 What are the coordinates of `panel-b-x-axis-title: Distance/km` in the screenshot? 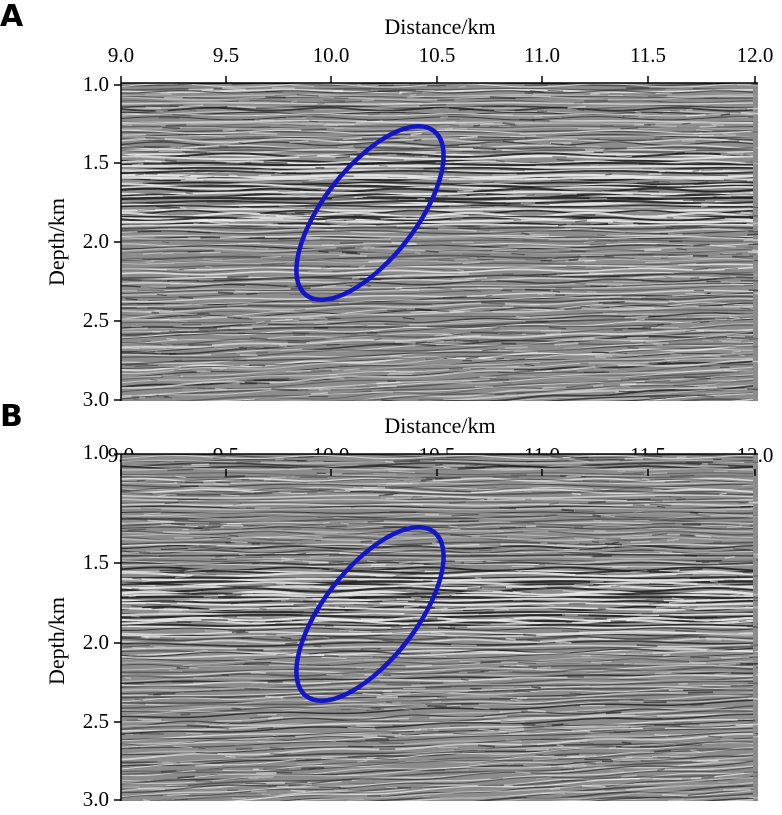 It's located at (440, 425).